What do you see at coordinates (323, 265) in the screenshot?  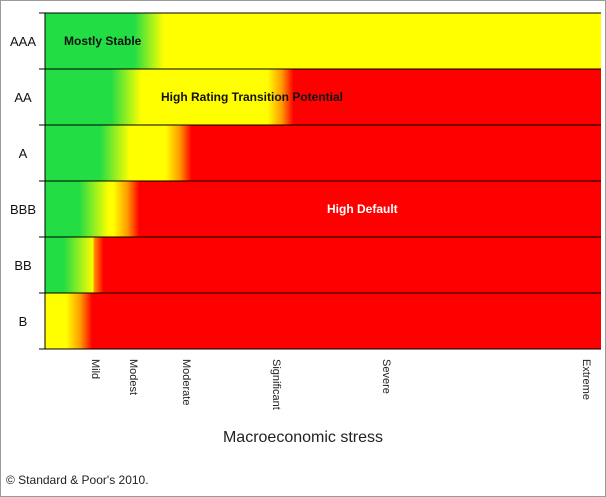 I see `band-bb` at bounding box center [323, 265].